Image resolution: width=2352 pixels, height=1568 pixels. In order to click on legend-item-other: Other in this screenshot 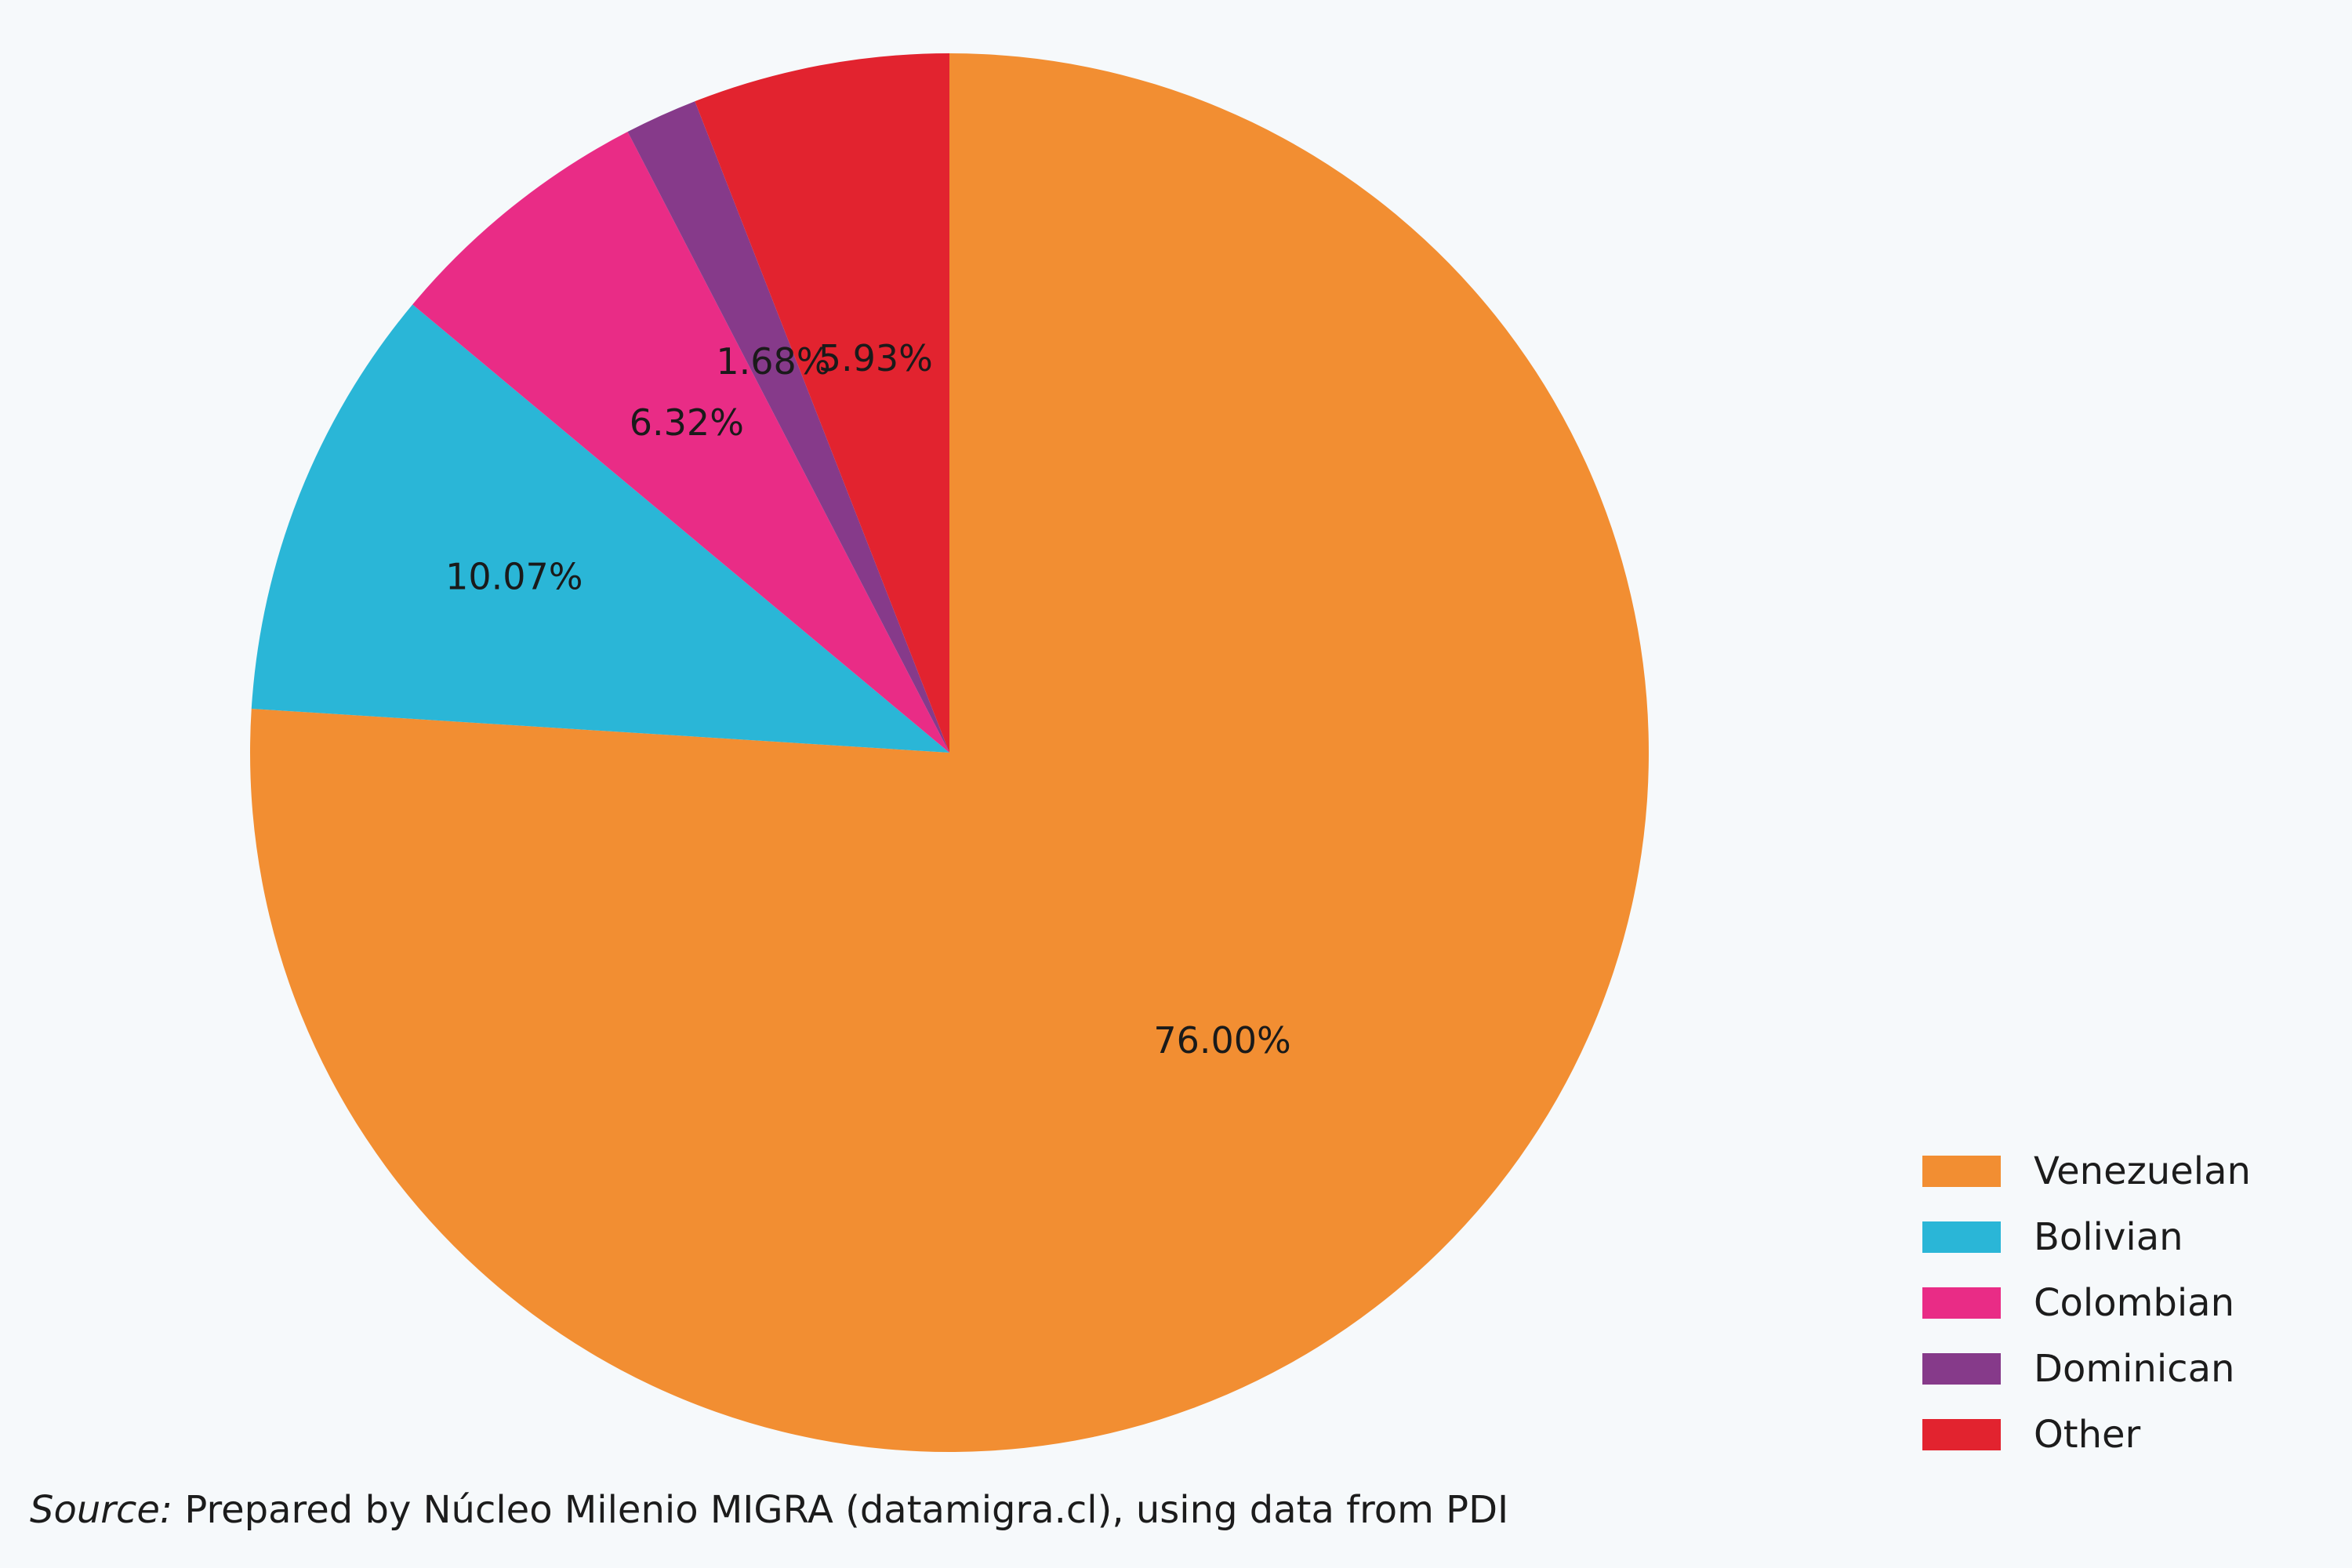, I will do `click(2086, 1435)`.